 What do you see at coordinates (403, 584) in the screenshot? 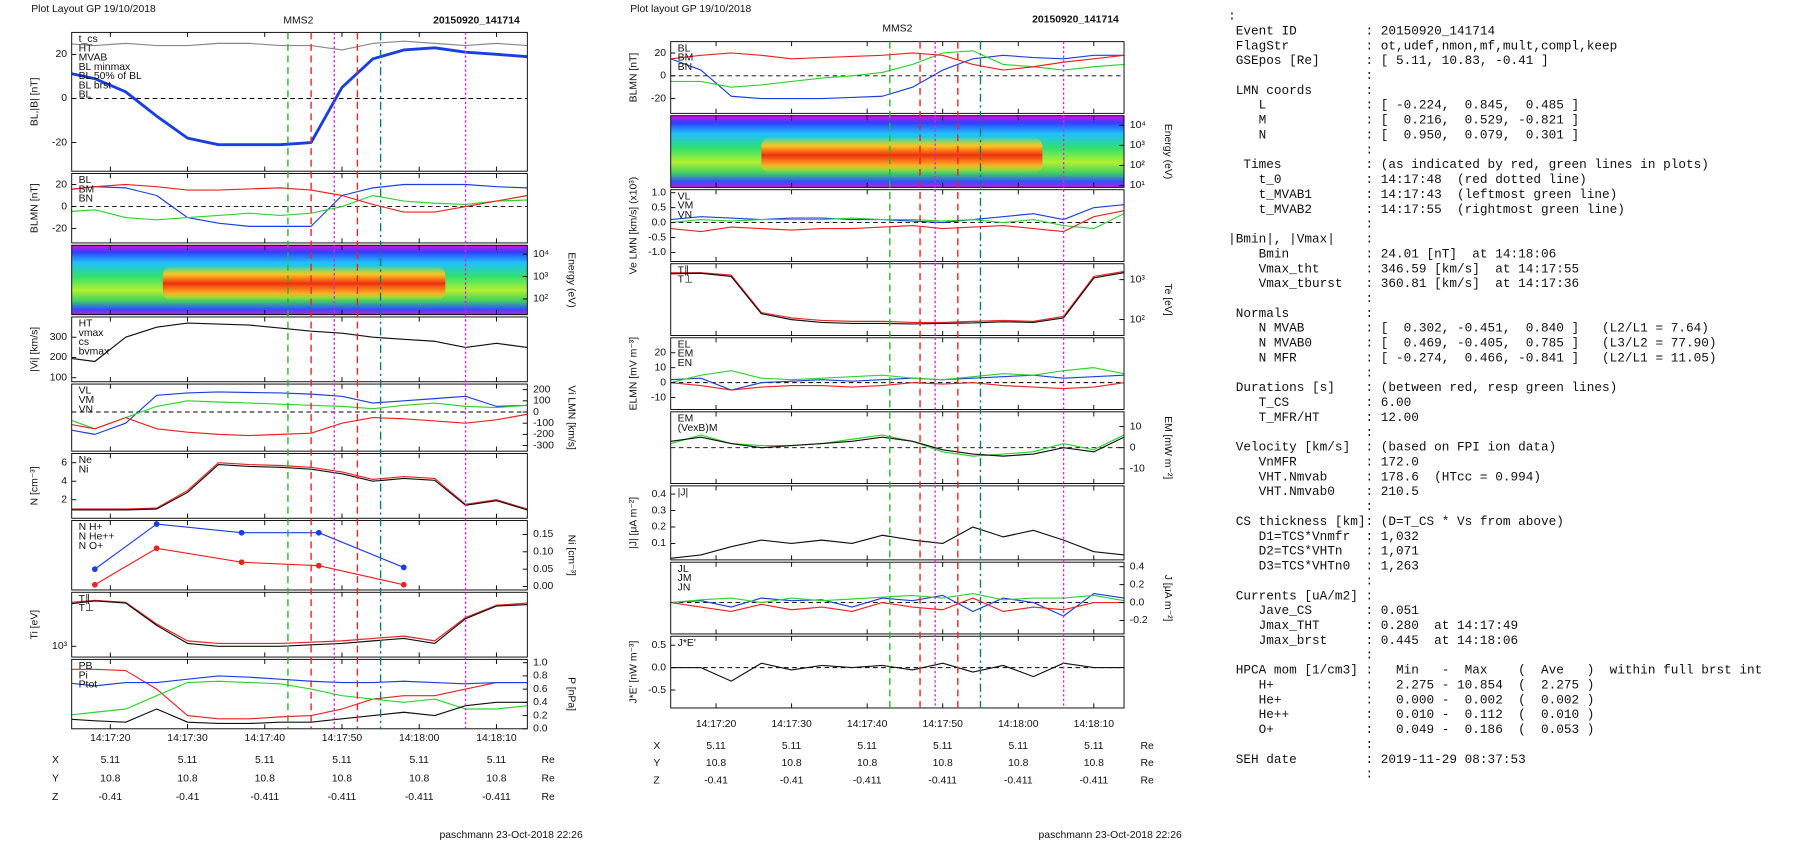
I see `data-point` at bounding box center [403, 584].